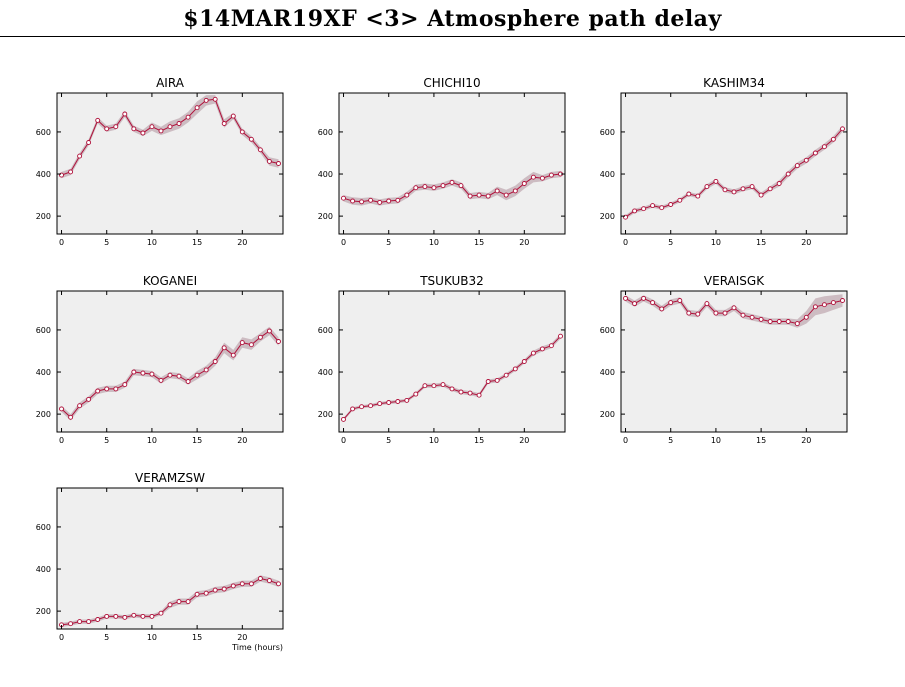  Describe the element at coordinates (43, 132) in the screenshot. I see `y-tick-label: 600` at that location.